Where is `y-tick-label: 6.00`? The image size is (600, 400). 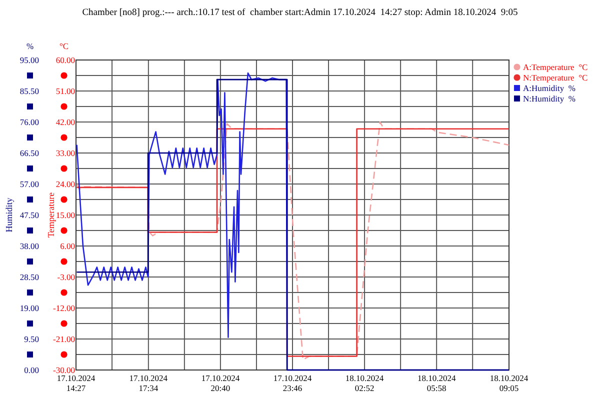
y-tick-label: 6.00 is located at coordinates (67, 246).